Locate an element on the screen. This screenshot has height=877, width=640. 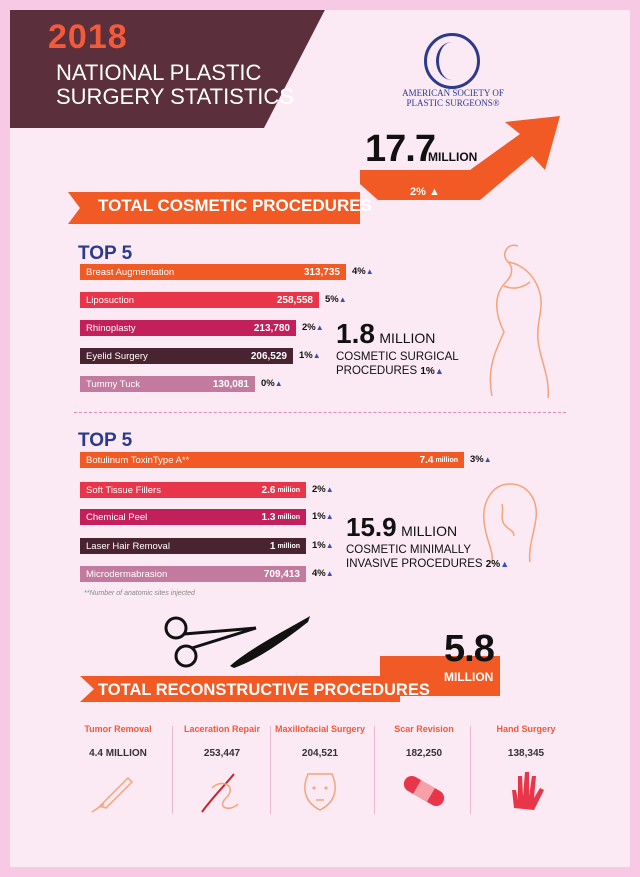
reconstructive-banner-bg is located at coordinates (240, 689).